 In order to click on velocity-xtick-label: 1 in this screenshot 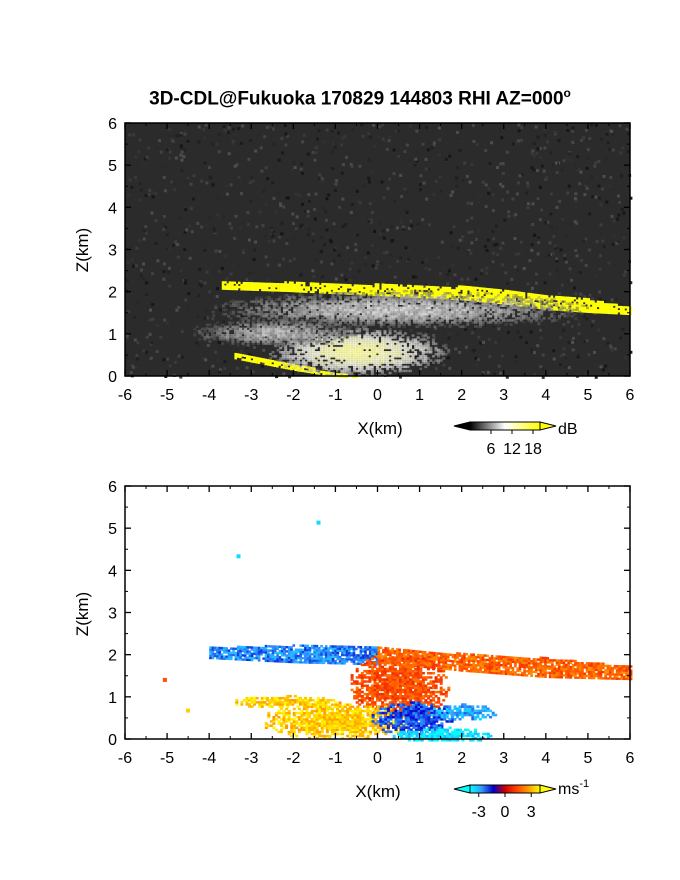, I will do `click(419, 758)`.